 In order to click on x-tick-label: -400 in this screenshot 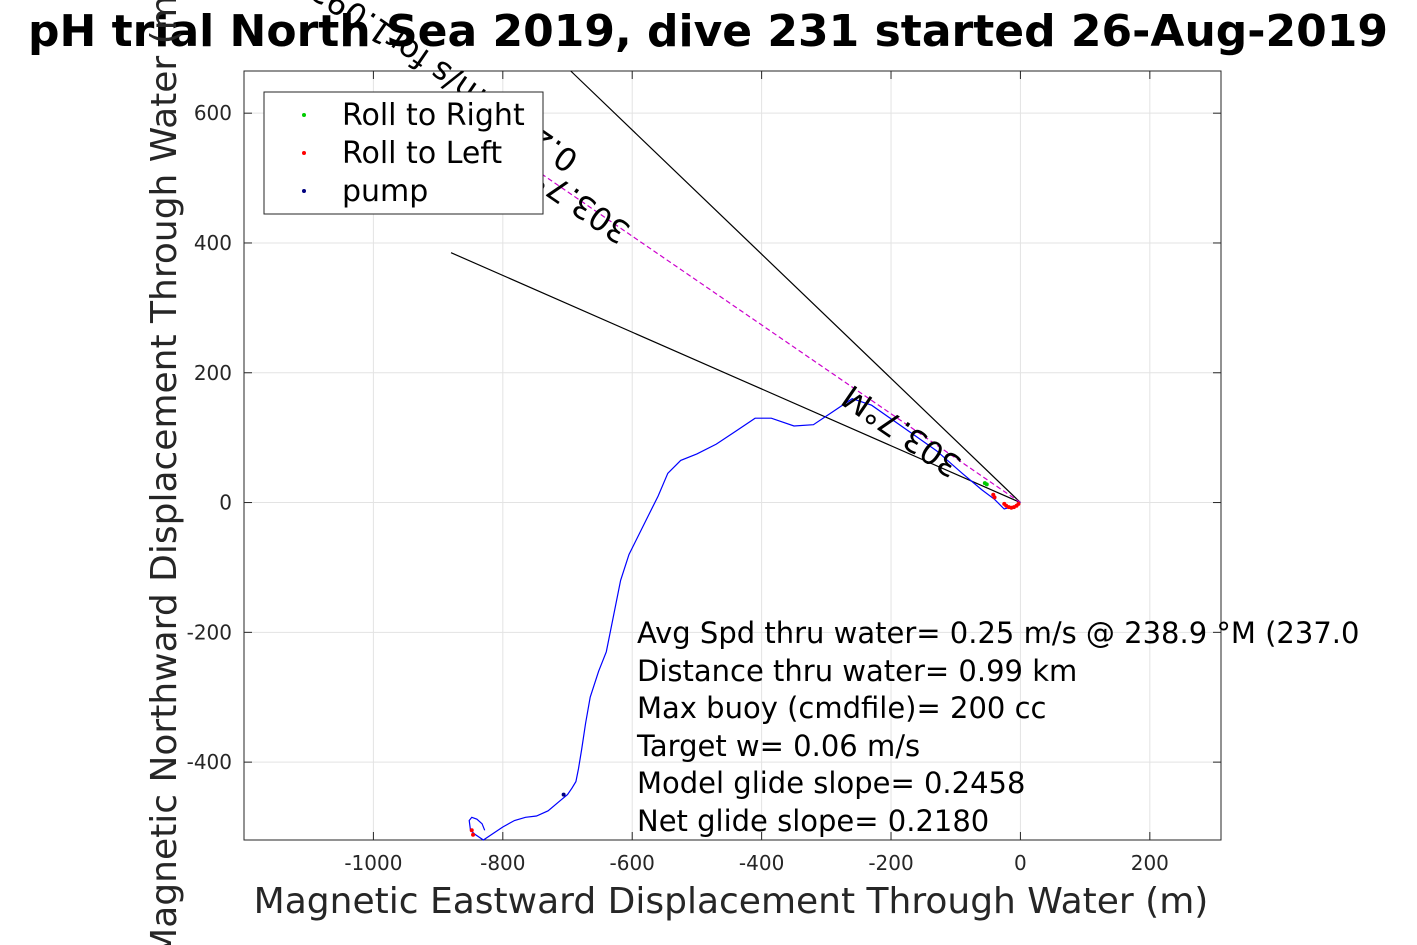, I will do `click(761, 863)`.